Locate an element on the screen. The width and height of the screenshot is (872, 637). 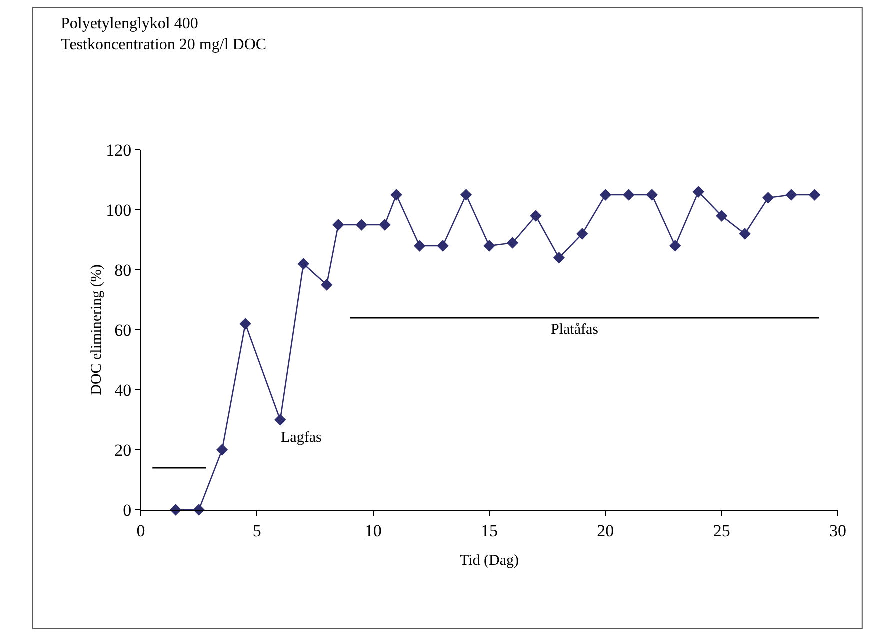
x-axis-title: Tid (Dag) is located at coordinates (490, 561).